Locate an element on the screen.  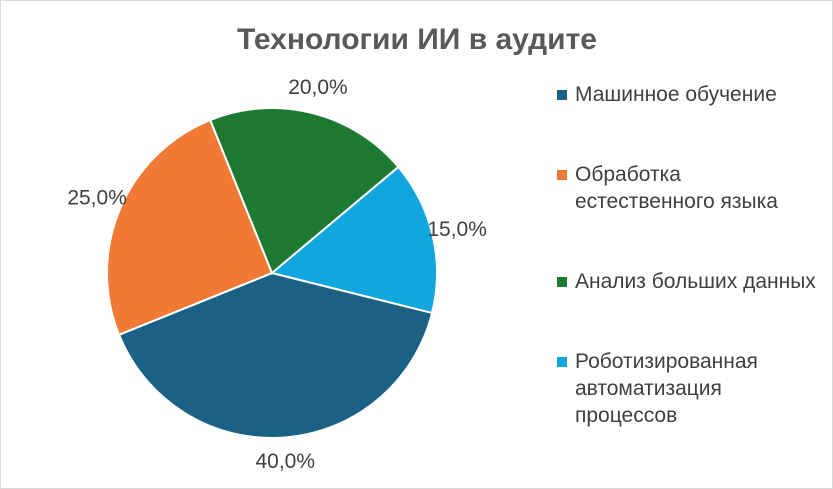
data-label: 25,0% is located at coordinates (97, 197).